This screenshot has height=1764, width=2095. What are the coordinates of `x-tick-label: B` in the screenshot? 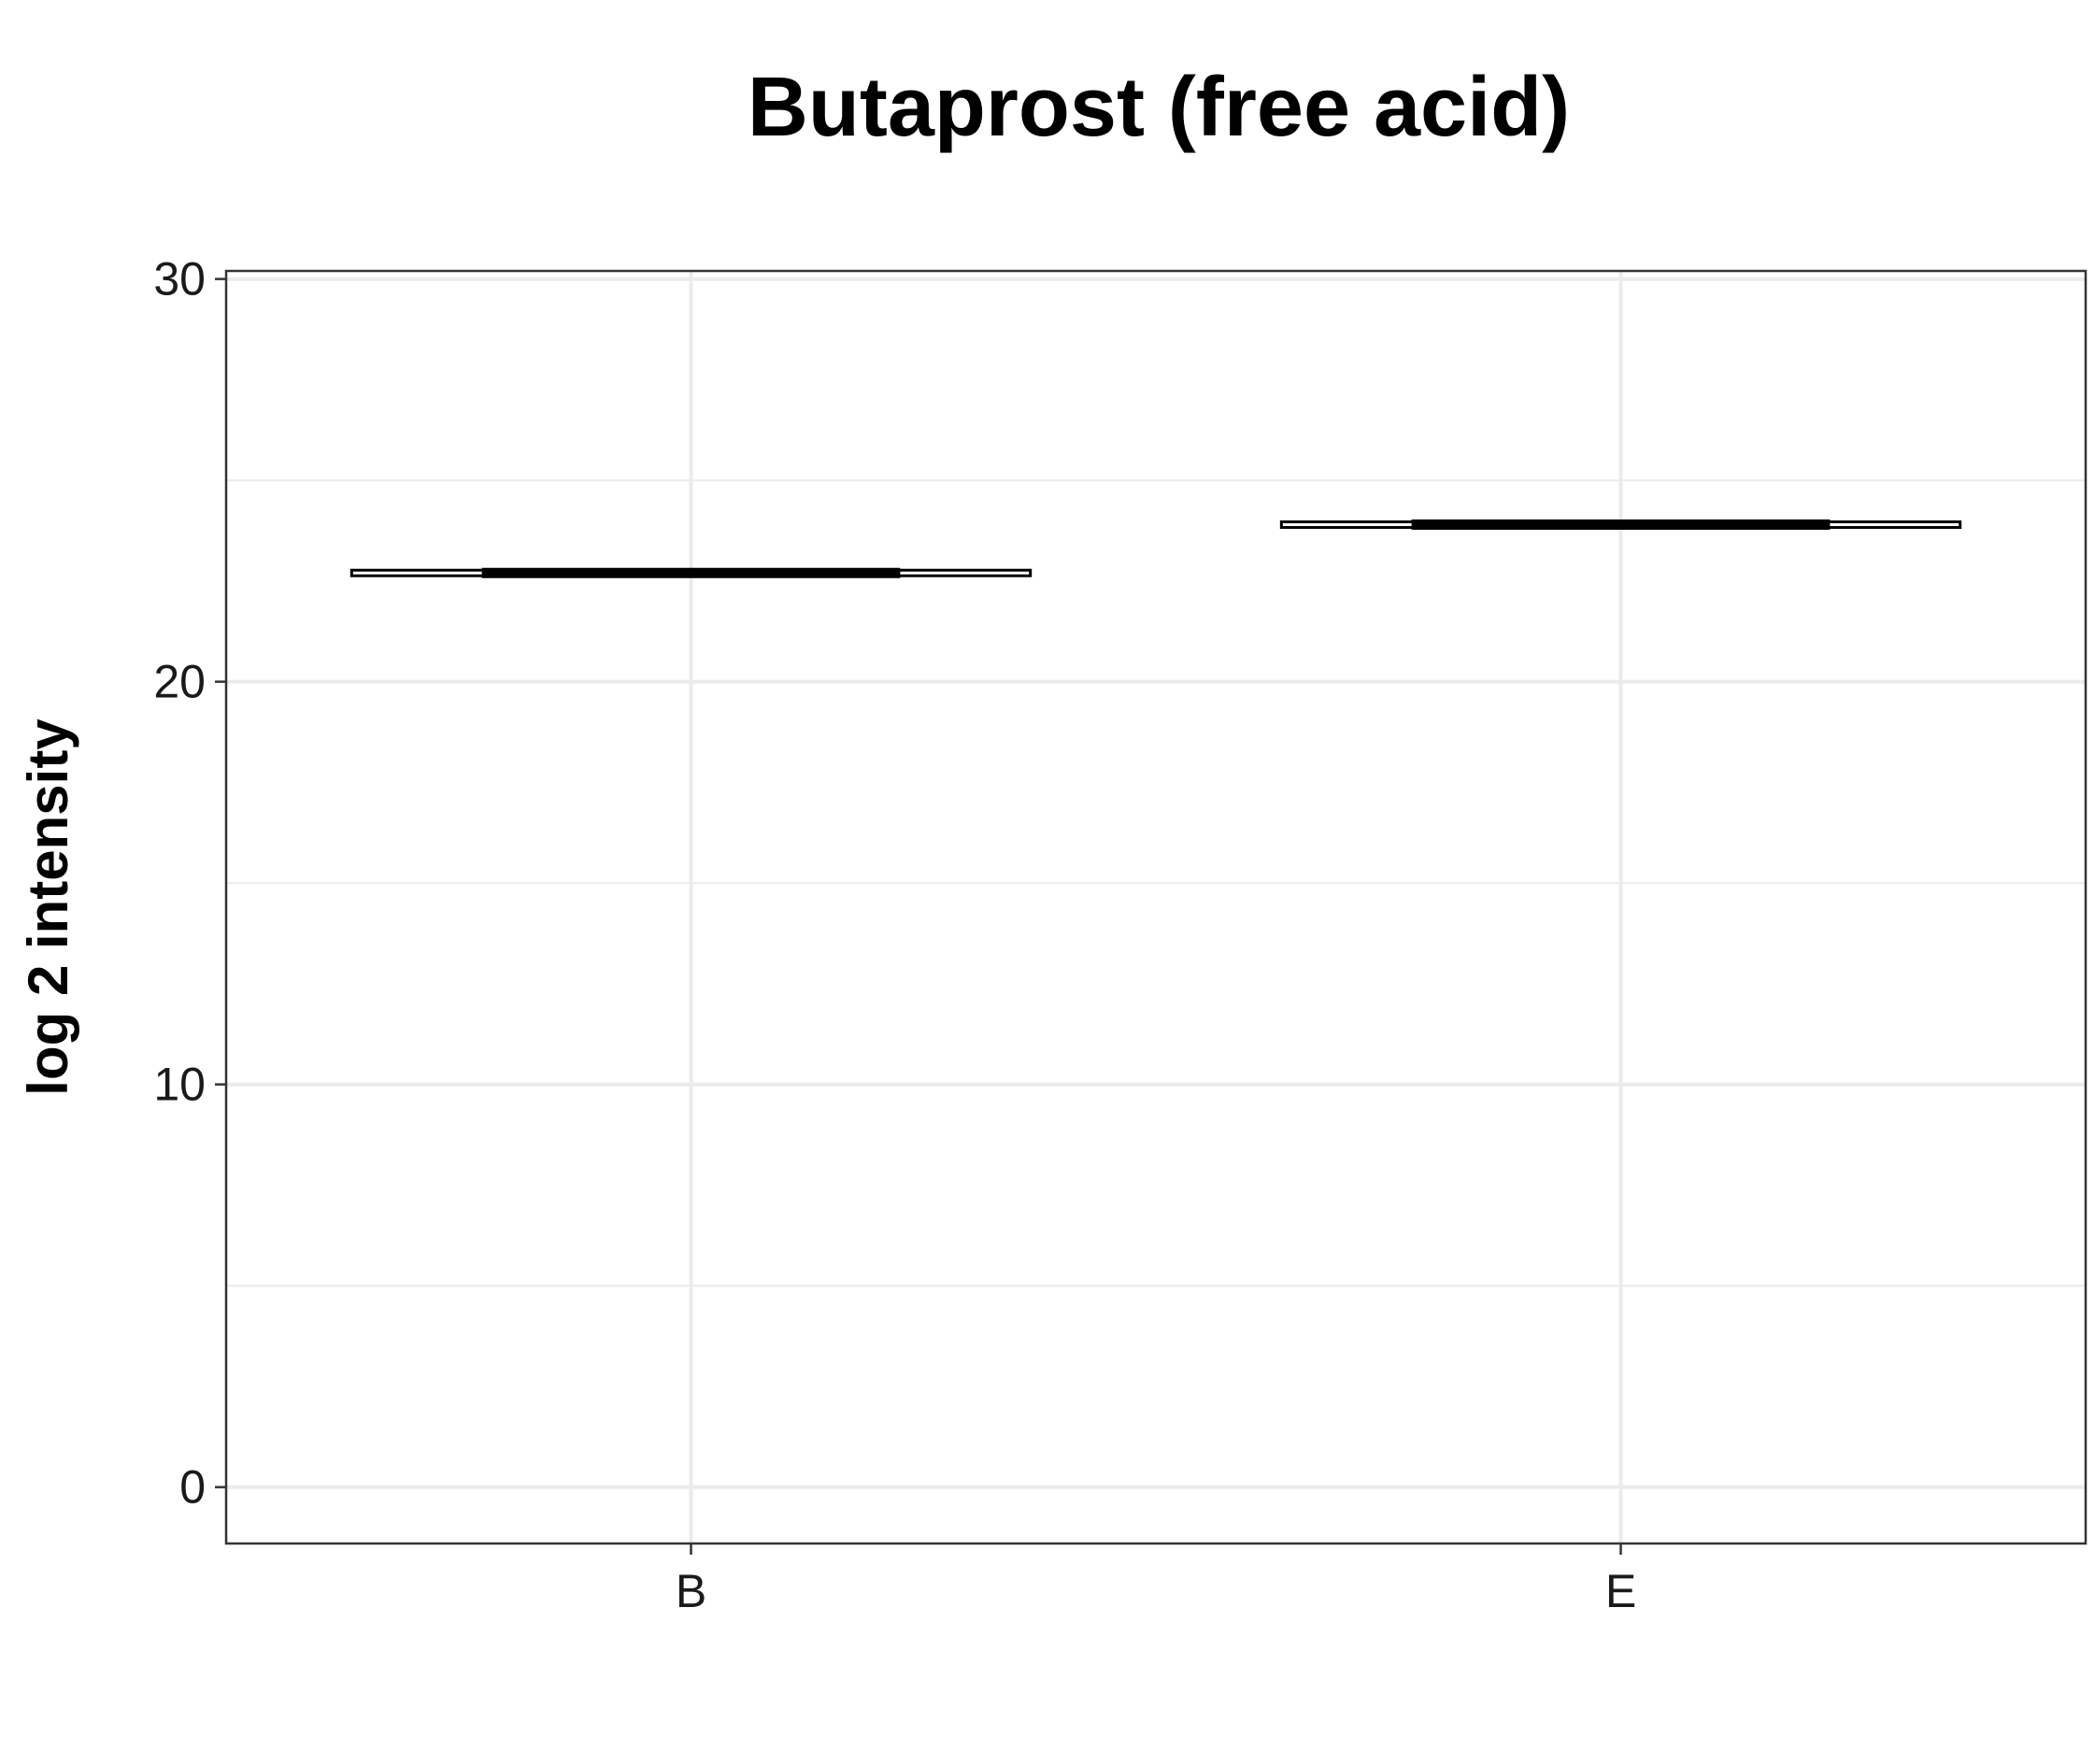 It's located at (691, 1591).